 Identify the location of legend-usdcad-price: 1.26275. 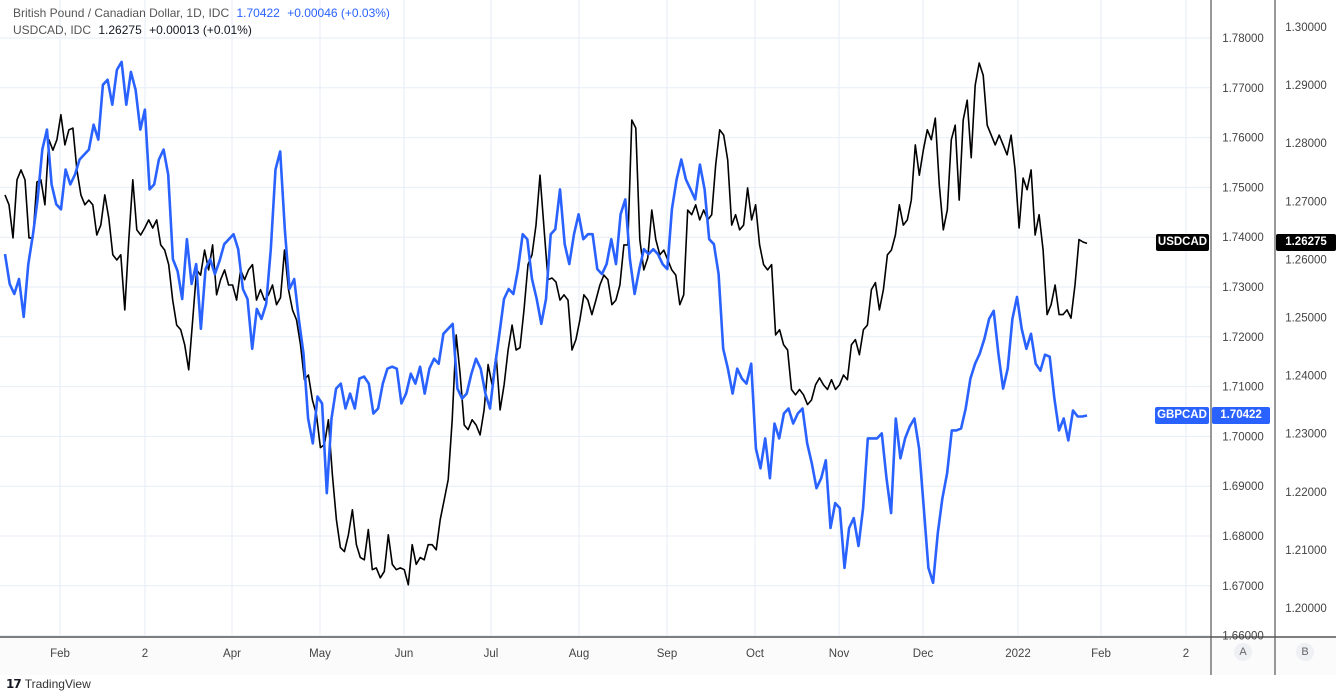
(120, 30).